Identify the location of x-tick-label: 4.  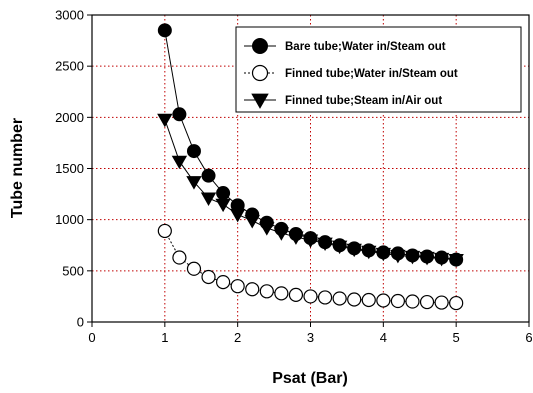
(383, 337).